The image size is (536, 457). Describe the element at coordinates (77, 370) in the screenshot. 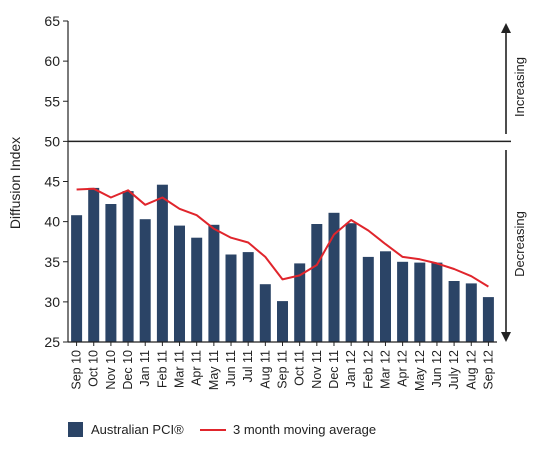

I see `x-tick-label: Sep 10` at that location.